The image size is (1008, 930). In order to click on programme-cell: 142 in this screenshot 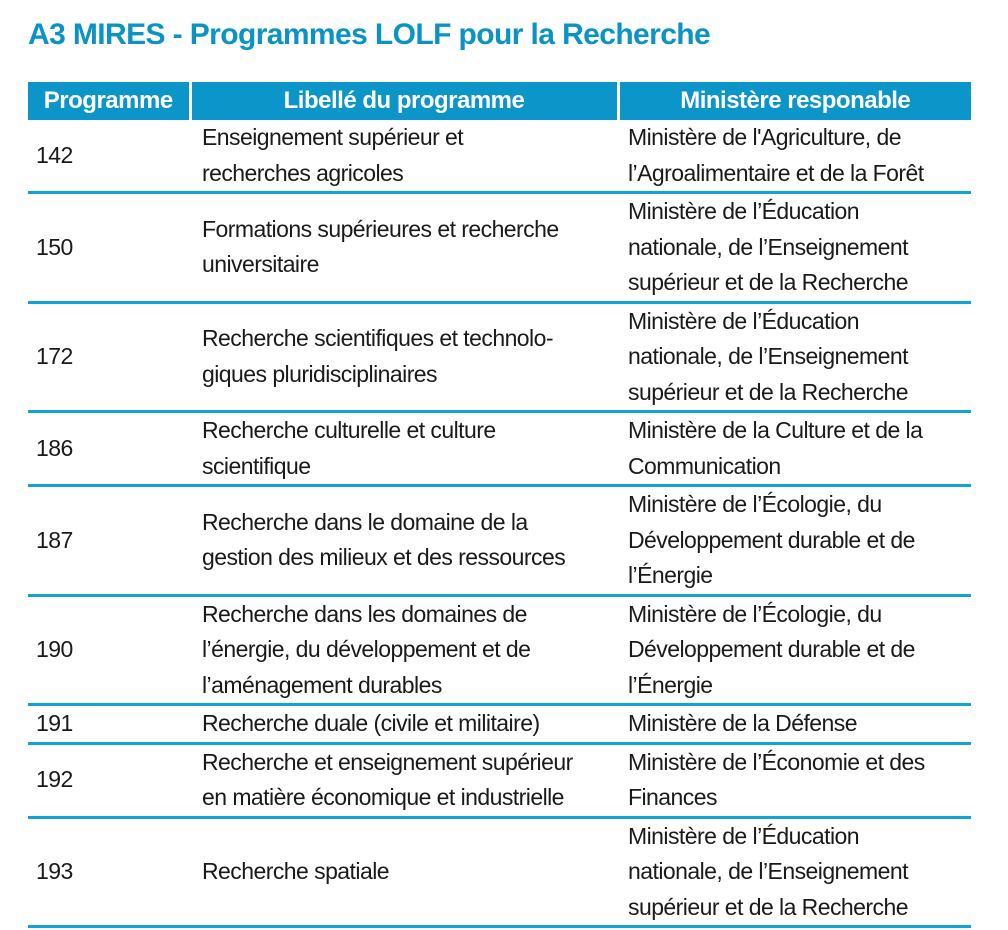, I will do `click(109, 157)`.